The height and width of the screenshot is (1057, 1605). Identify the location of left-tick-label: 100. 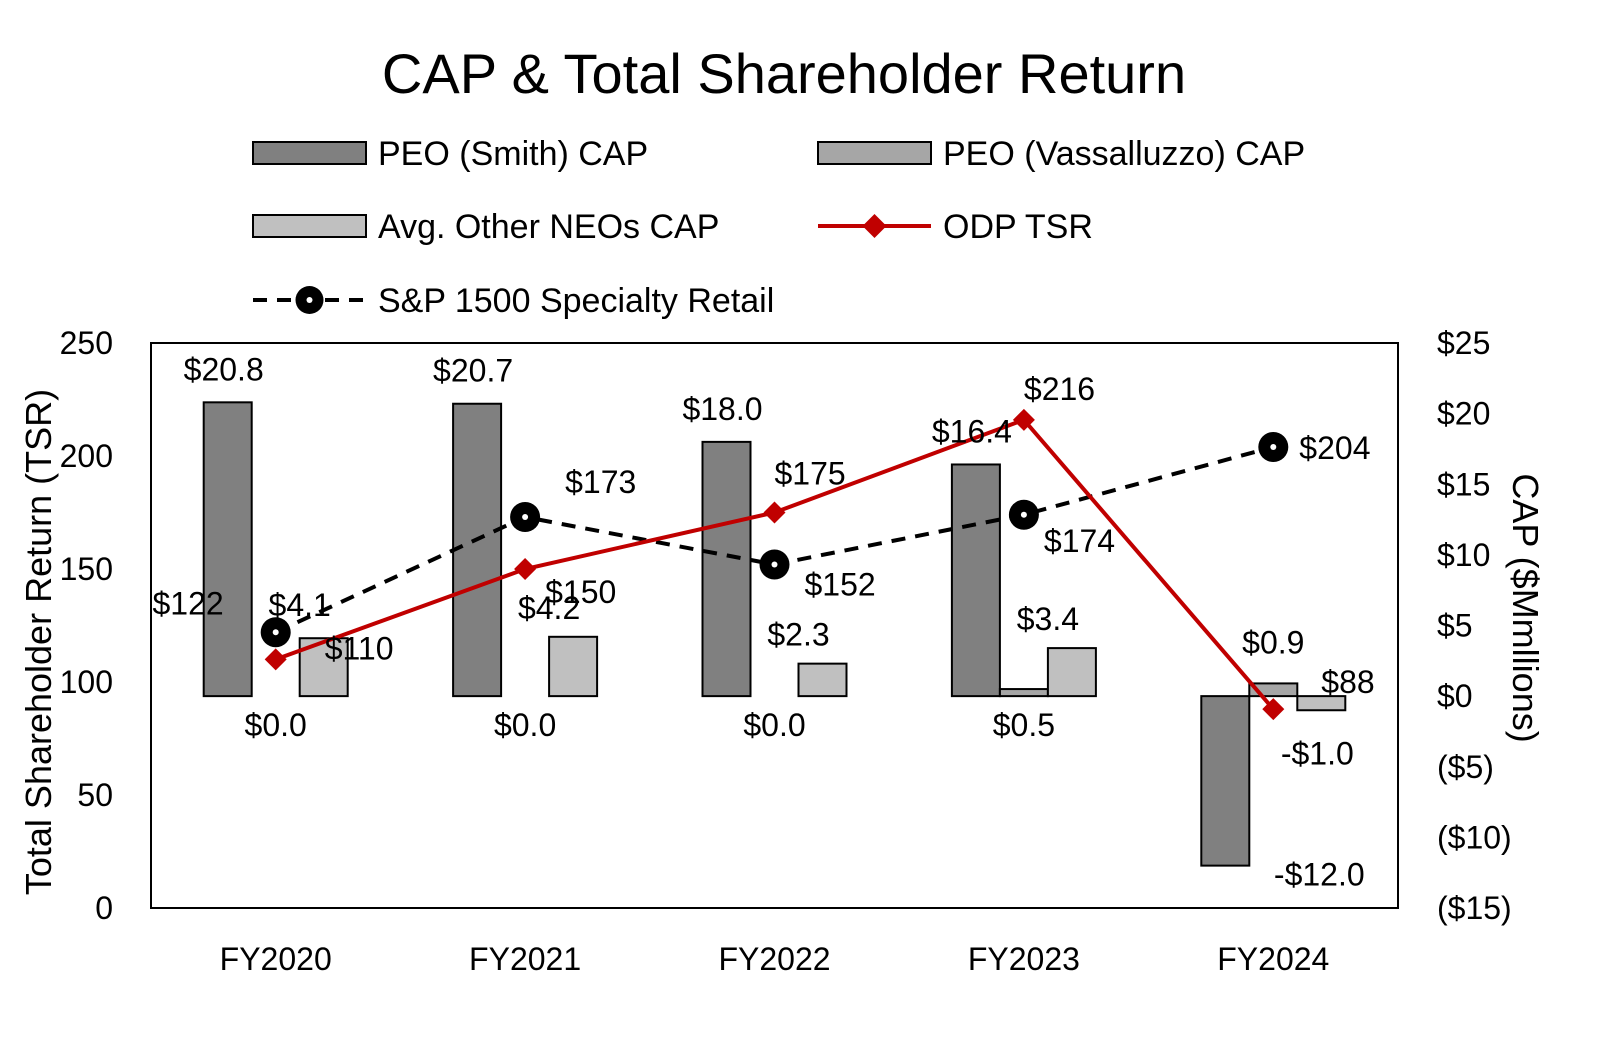
(86, 682).